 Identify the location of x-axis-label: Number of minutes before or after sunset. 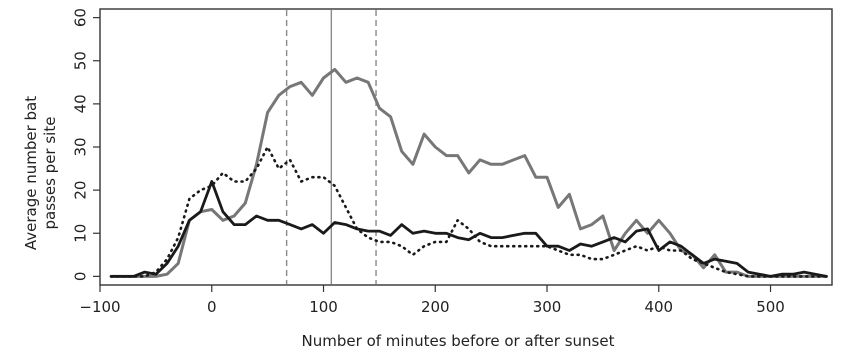
(458, 341).